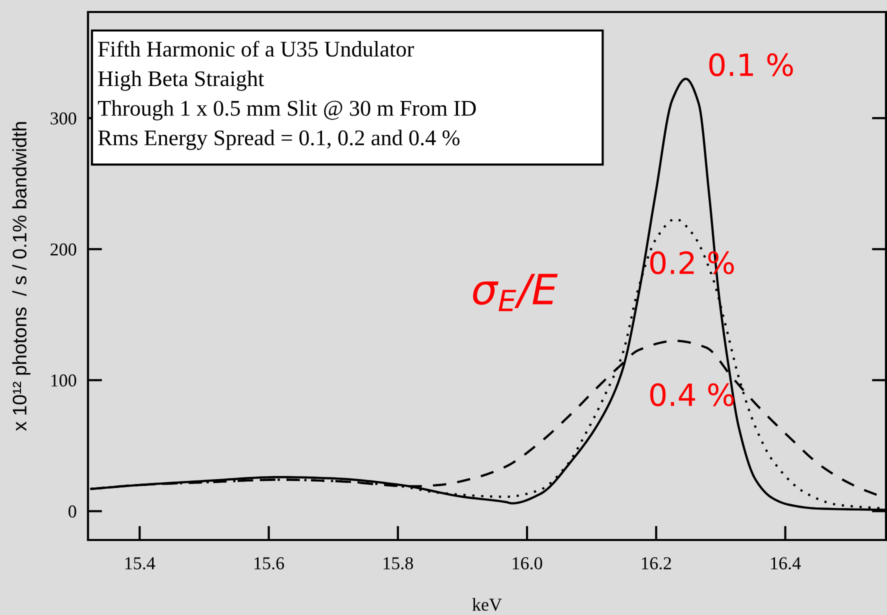 The width and height of the screenshot is (887, 615). Describe the element at coordinates (656, 563) in the screenshot. I see `x-tick-label: 16.2` at that location.